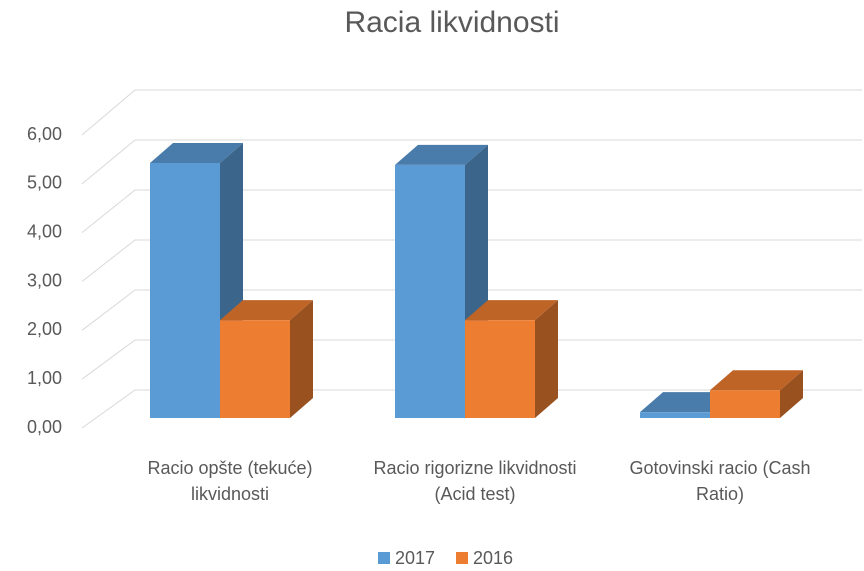 The image size is (864, 571). Describe the element at coordinates (230, 481) in the screenshot. I see `x-tick-label: Racio opšte (tekuće) likvidnosti` at that location.